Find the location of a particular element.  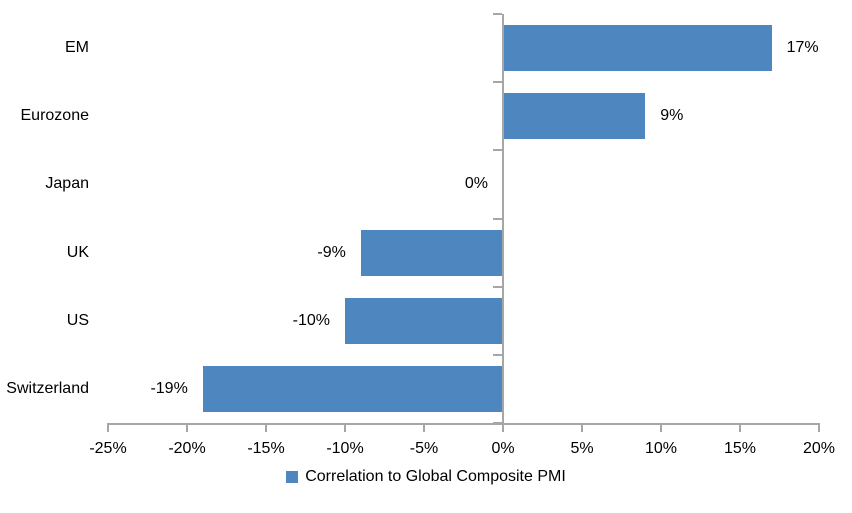

x-tick-label: -15% is located at coordinates (266, 448).